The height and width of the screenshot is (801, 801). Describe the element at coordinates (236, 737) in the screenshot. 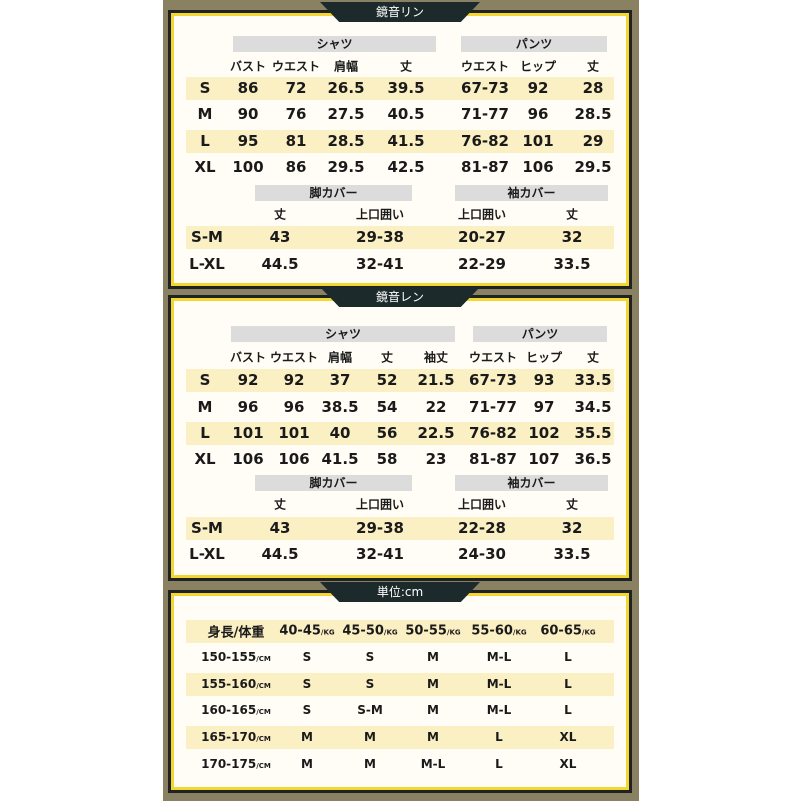

I see `height-label: 165-170/CM` at that location.